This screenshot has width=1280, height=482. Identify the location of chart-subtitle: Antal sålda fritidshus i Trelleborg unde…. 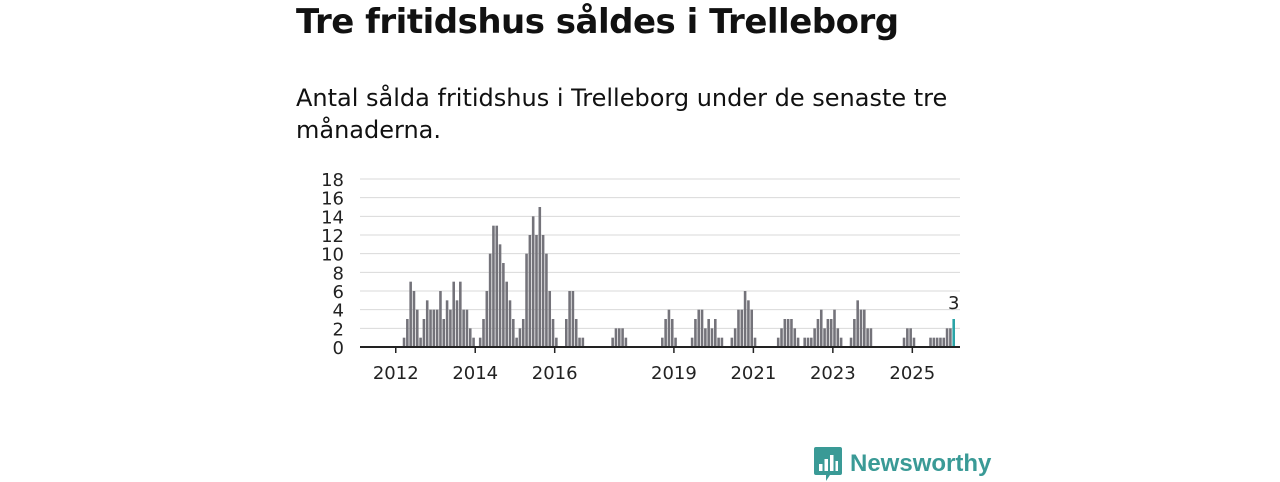
(622, 114).